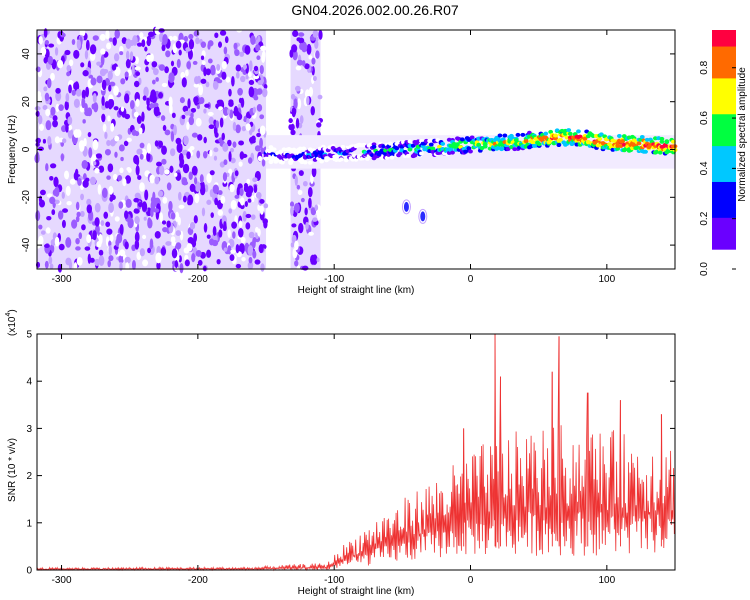  Describe the element at coordinates (62, 279) in the screenshot. I see `spectrogram-x-tick-label: -300` at that location.